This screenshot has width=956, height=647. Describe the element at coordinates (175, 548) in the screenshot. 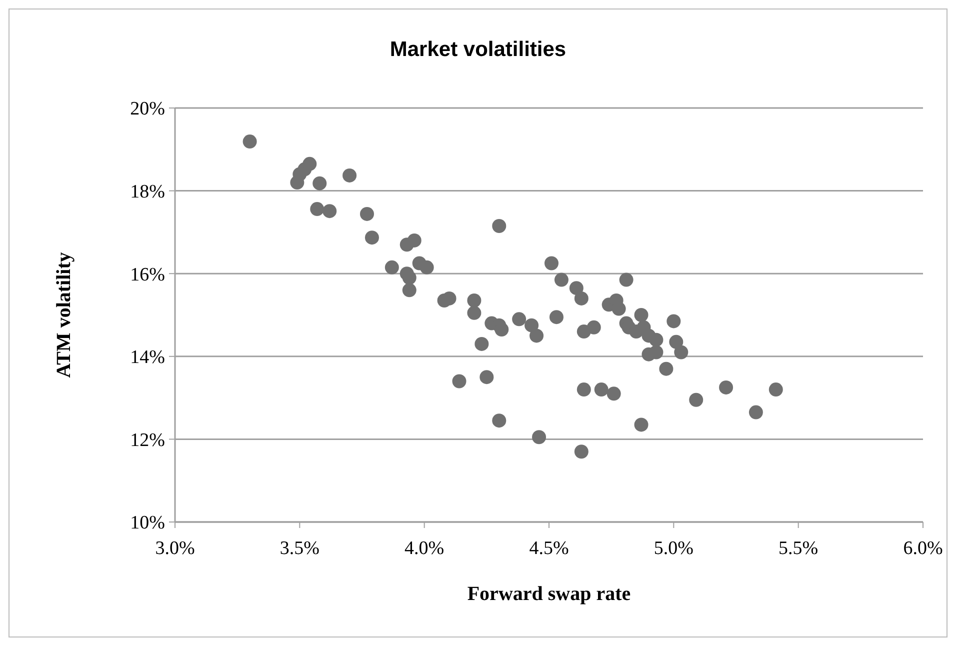

I see `x-tick-label: 3.0%` at that location.